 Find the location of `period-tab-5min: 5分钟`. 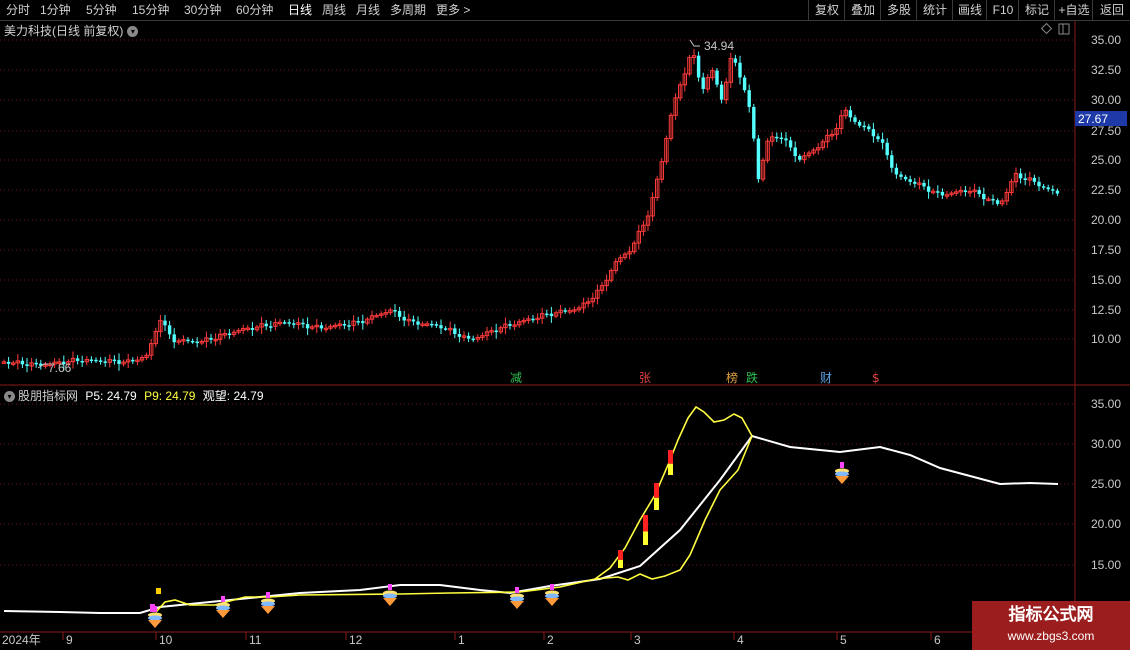

period-tab-5min: 5分钟 is located at coordinates (101, 10).